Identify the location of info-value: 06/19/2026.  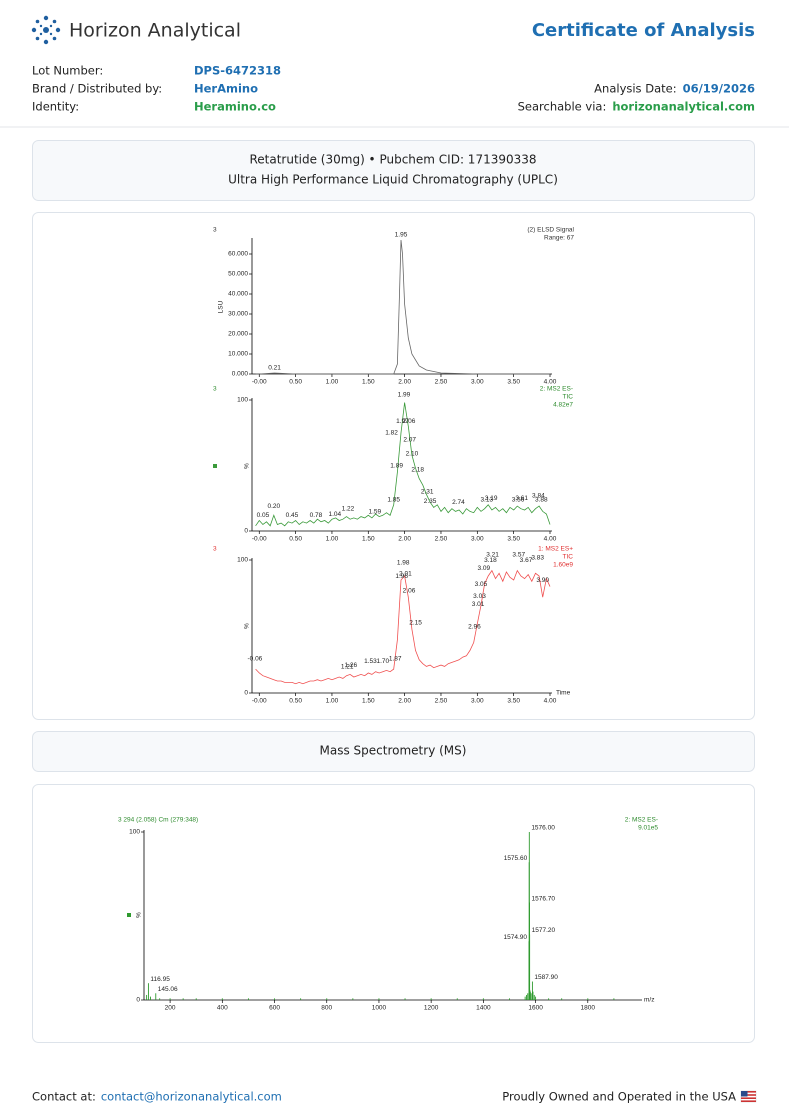
(719, 89).